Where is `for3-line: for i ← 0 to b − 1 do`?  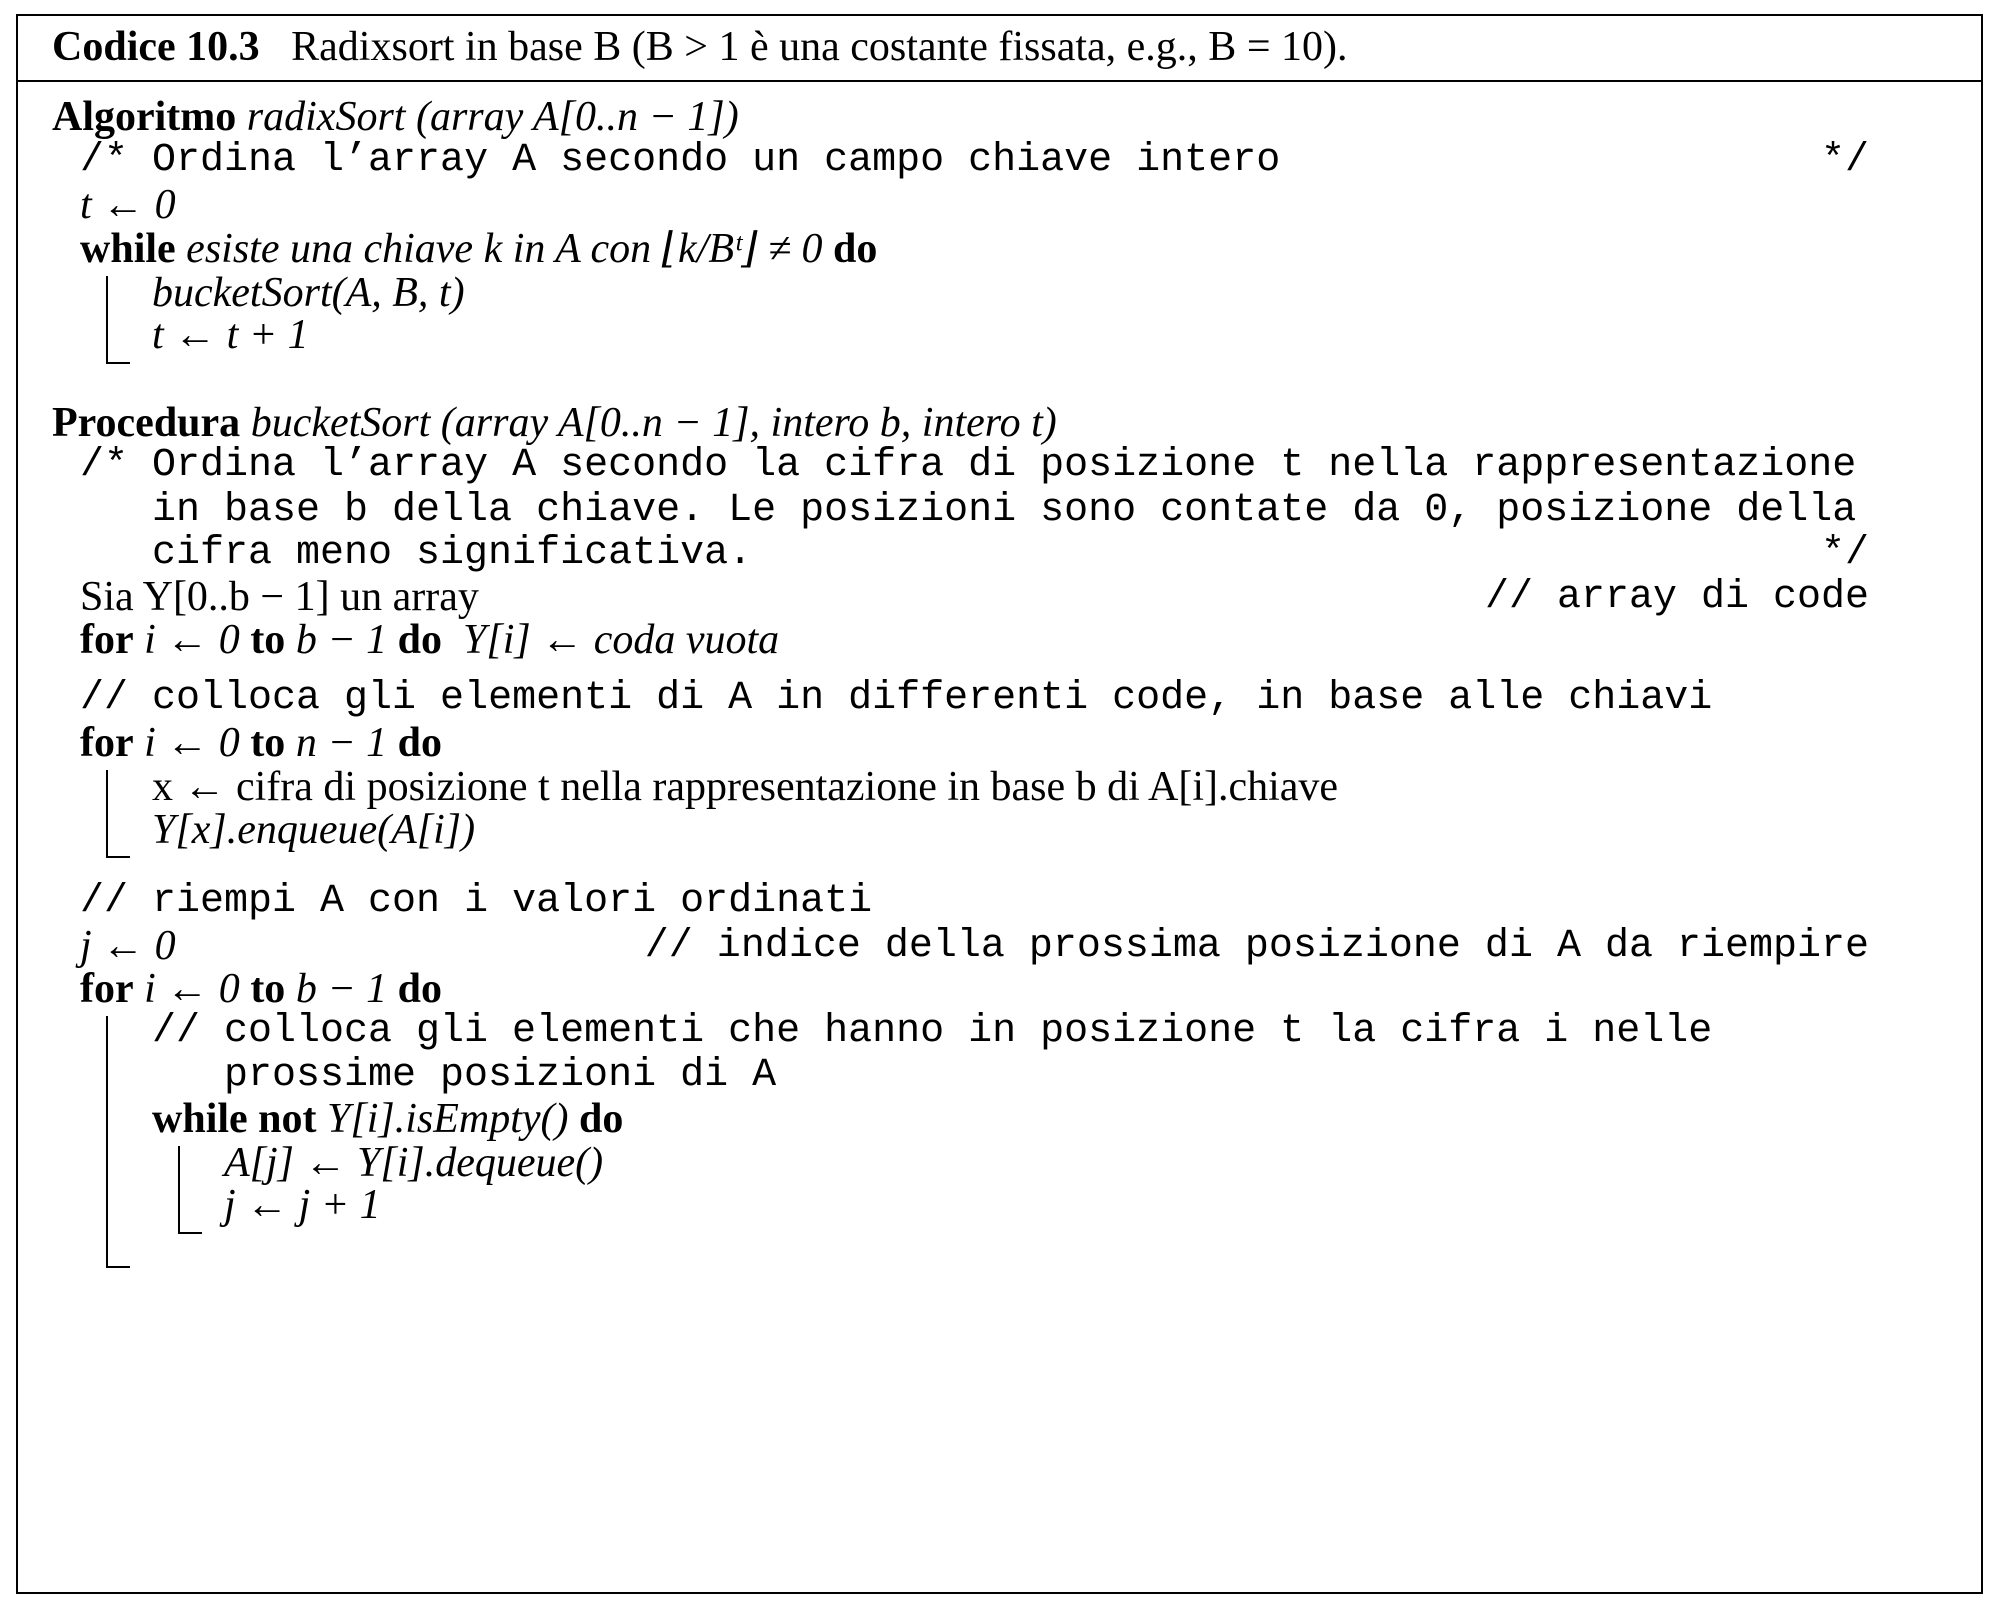
for3-line: for i ← 0 to b − 1 do is located at coordinates (261, 989).